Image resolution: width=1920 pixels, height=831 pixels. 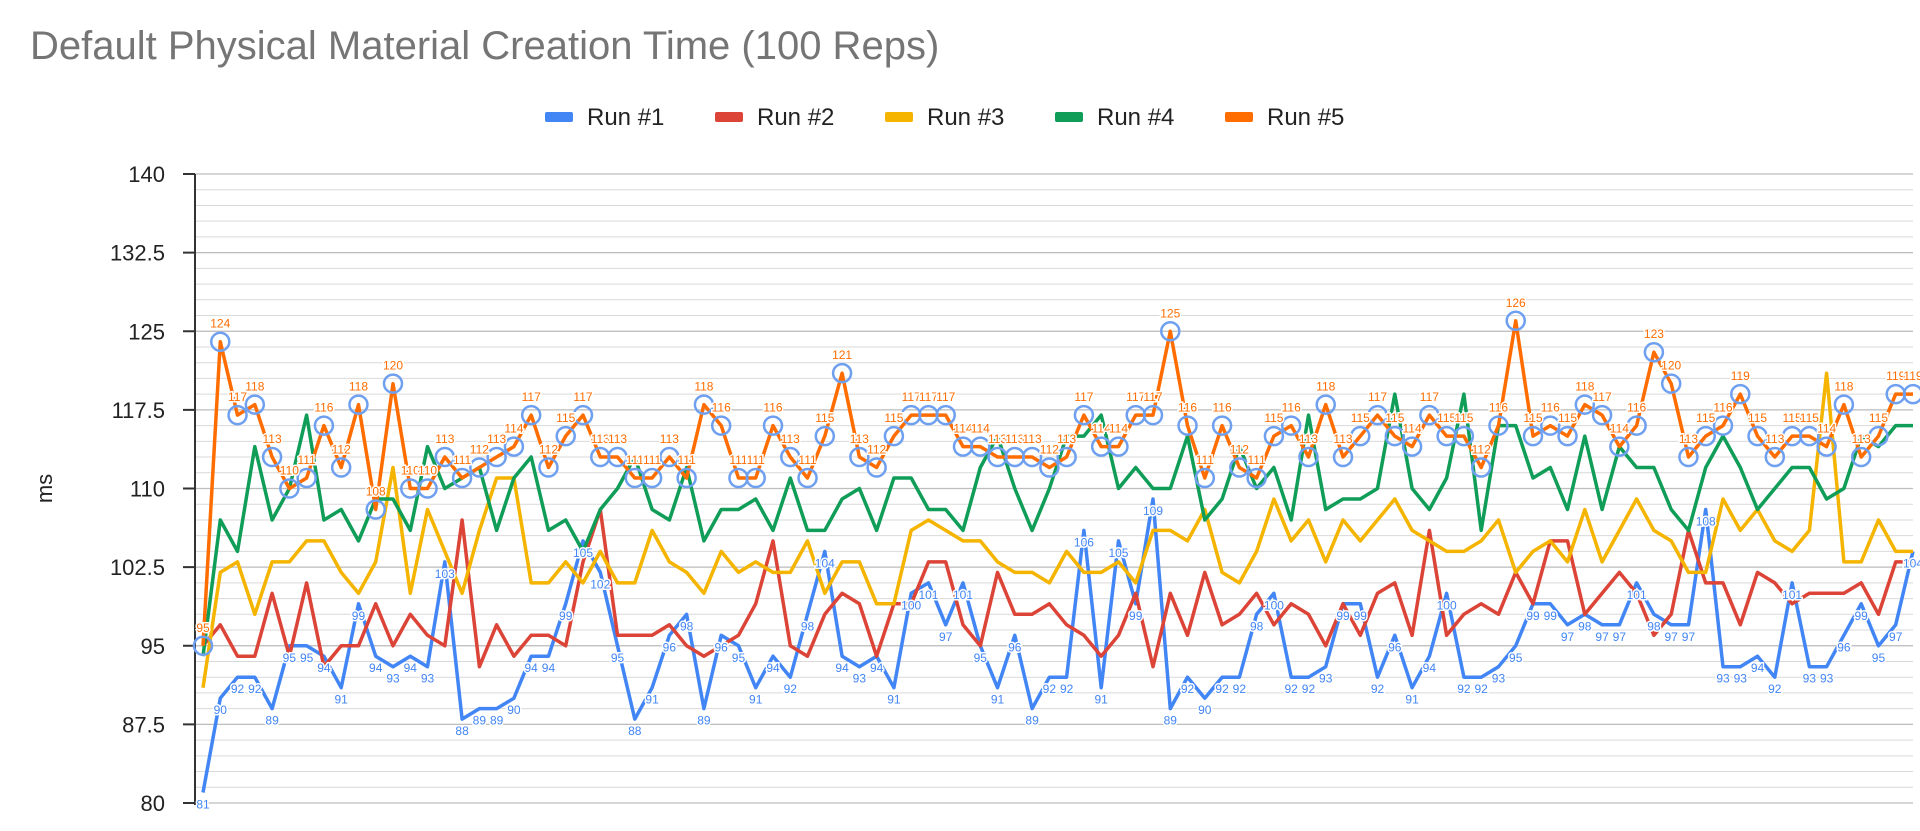 What do you see at coordinates (1305, 117) in the screenshot?
I see `legend-label: Run #5` at bounding box center [1305, 117].